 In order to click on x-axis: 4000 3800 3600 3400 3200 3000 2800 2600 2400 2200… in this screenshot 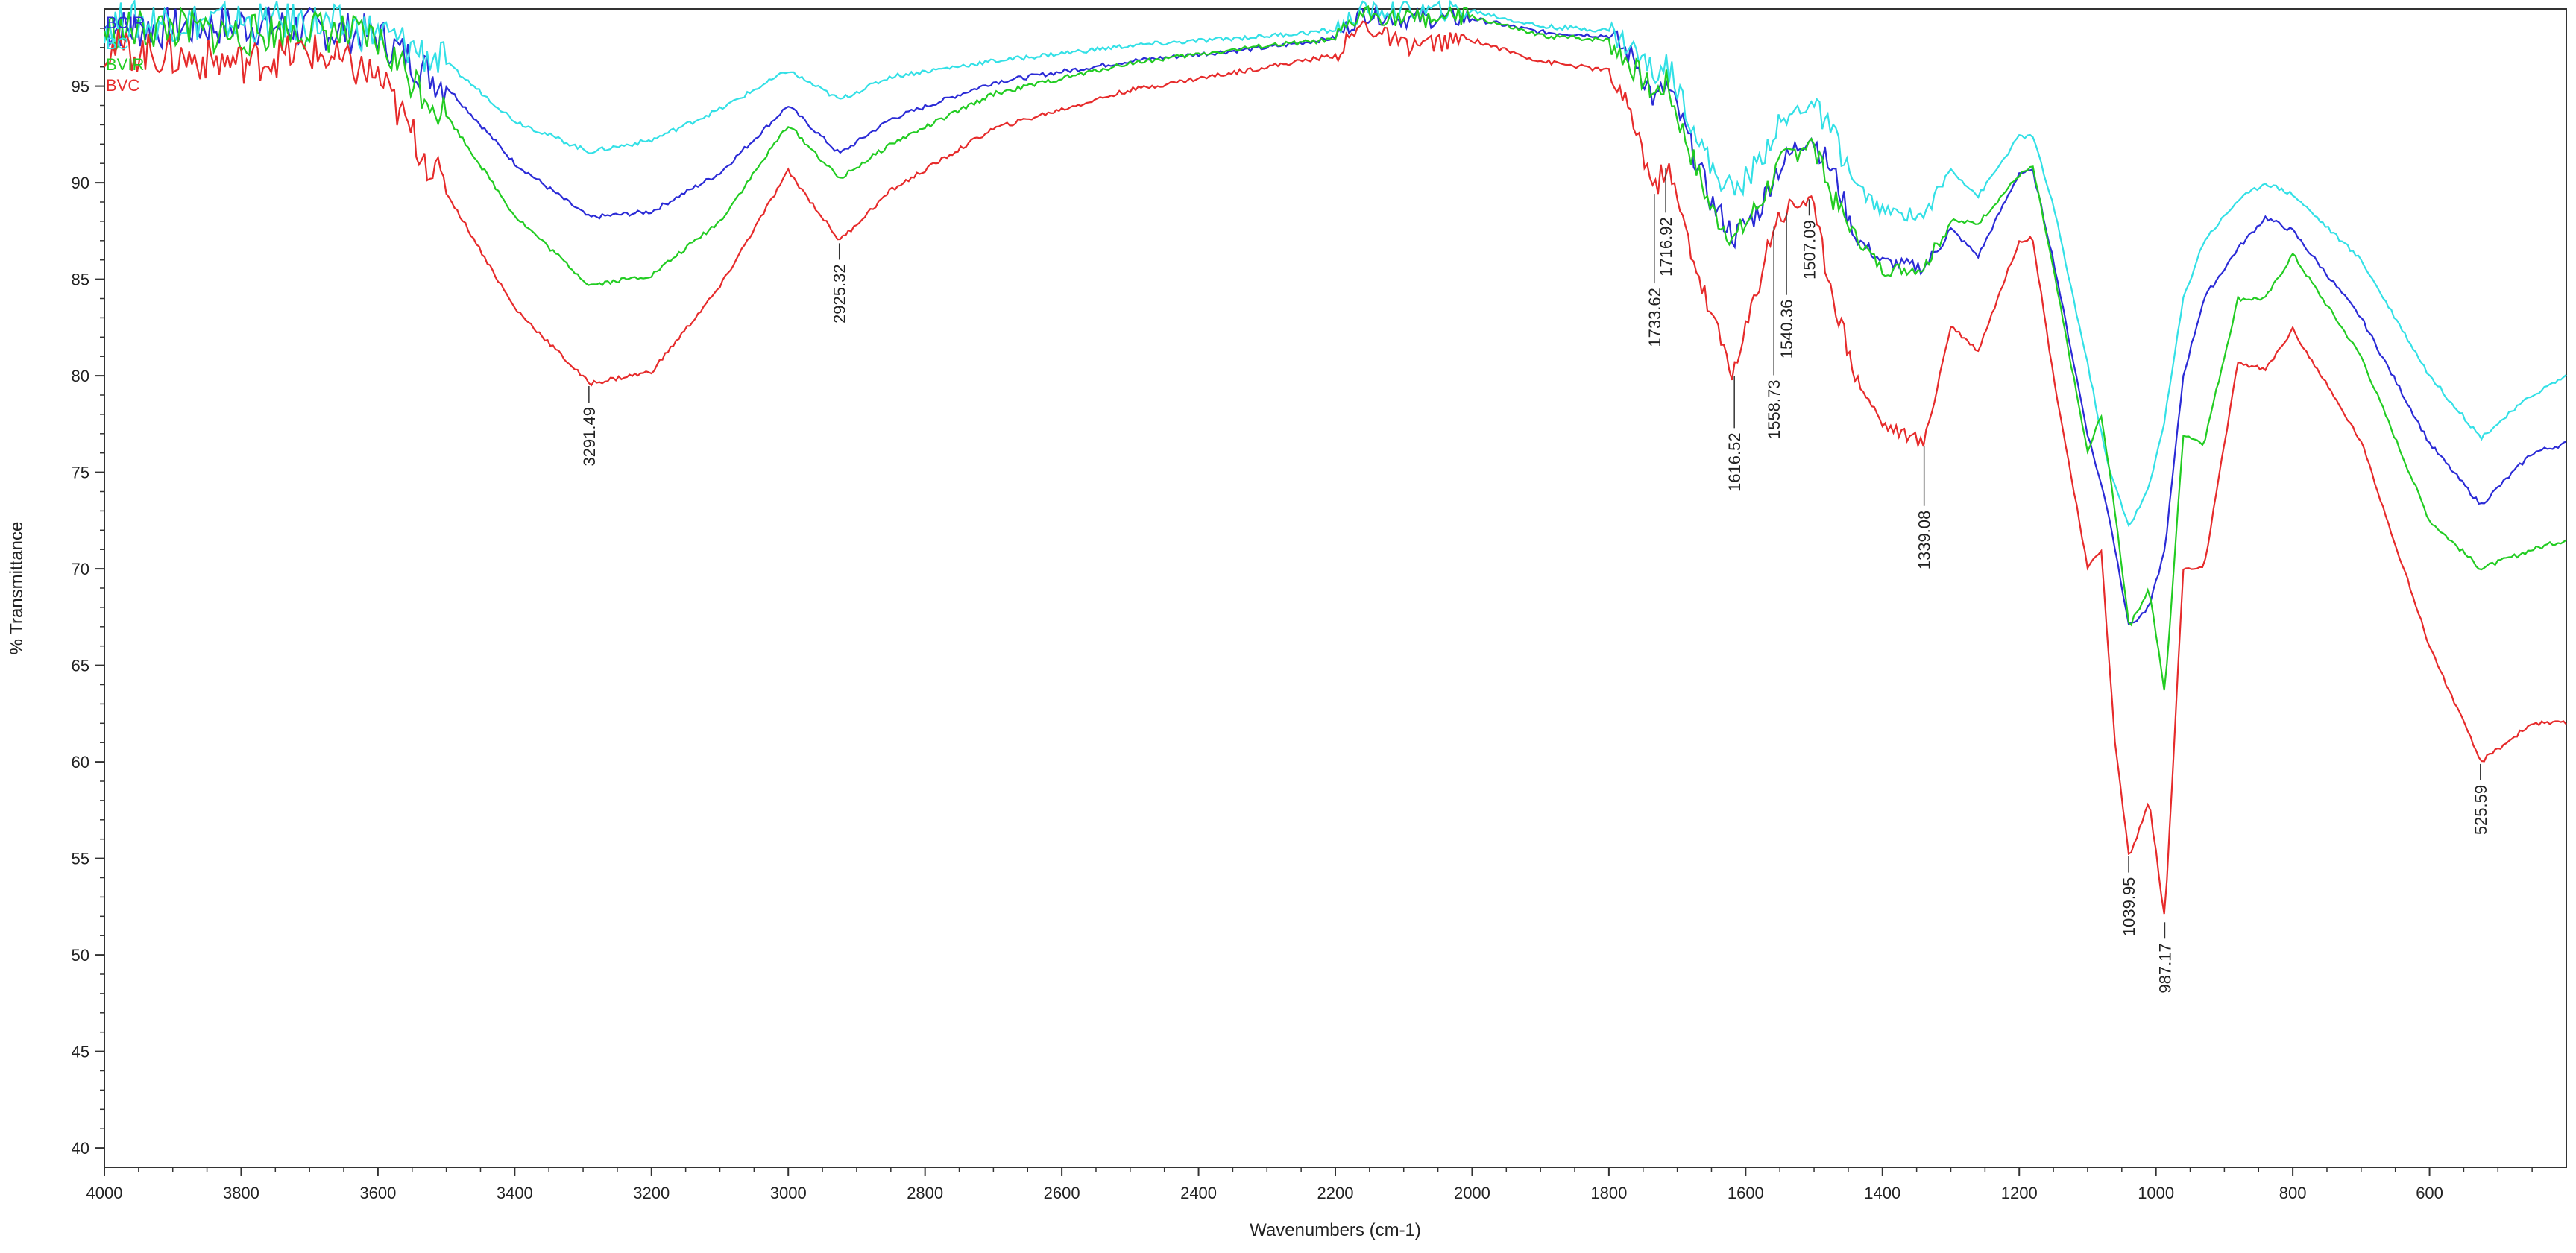, I will do `click(1309, 1184)`.